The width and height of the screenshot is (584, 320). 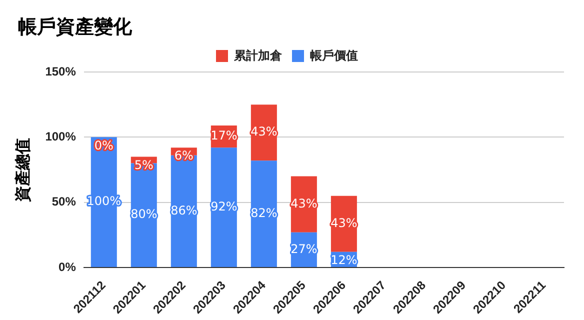 What do you see at coordinates (60, 136) in the screenshot?
I see `y-tick-label: 100%` at bounding box center [60, 136].